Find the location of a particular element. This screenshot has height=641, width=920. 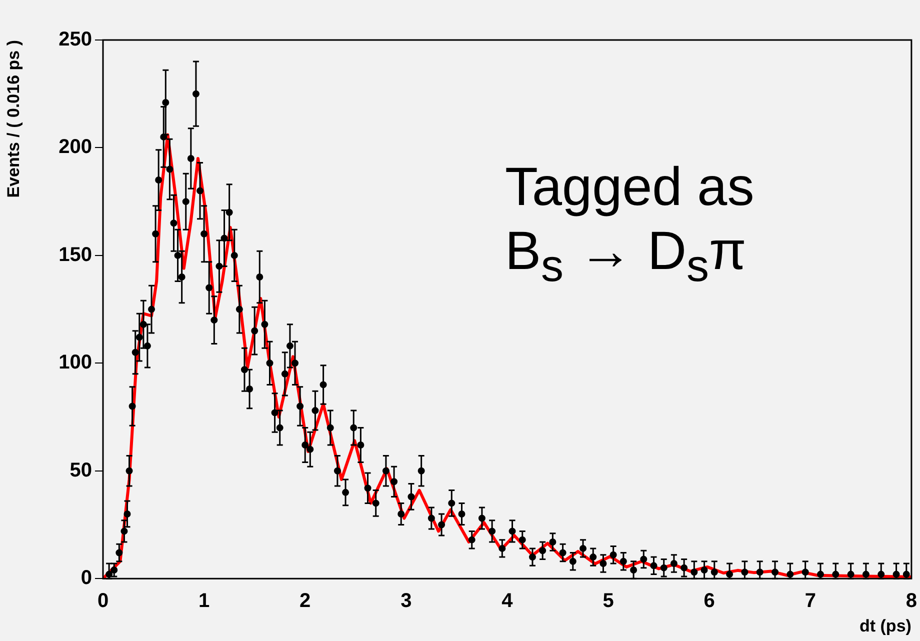

x-tick-label: 1 is located at coordinates (204, 601).